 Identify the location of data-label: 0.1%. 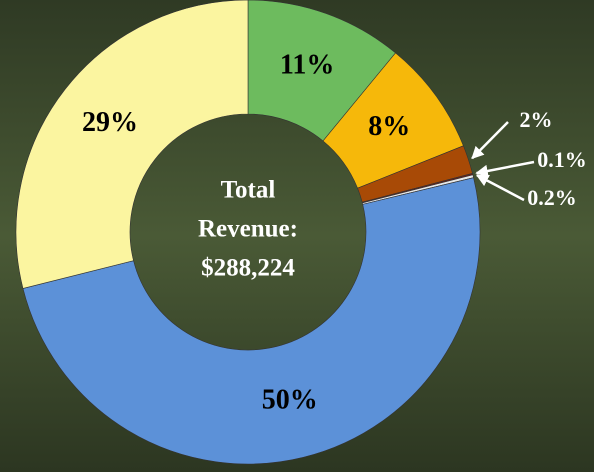
(562, 159).